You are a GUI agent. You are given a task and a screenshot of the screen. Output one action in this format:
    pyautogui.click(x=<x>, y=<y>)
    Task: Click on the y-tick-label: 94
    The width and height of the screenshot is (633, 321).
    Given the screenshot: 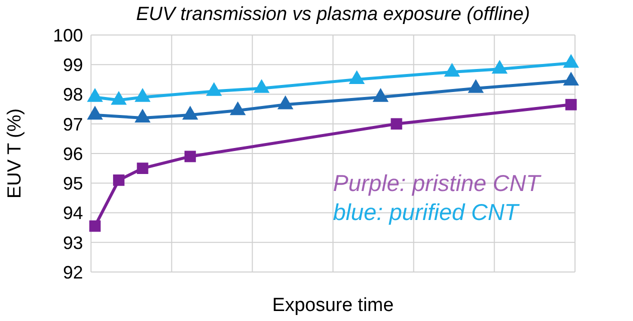 What is the action you would take?
    pyautogui.click(x=72, y=213)
    